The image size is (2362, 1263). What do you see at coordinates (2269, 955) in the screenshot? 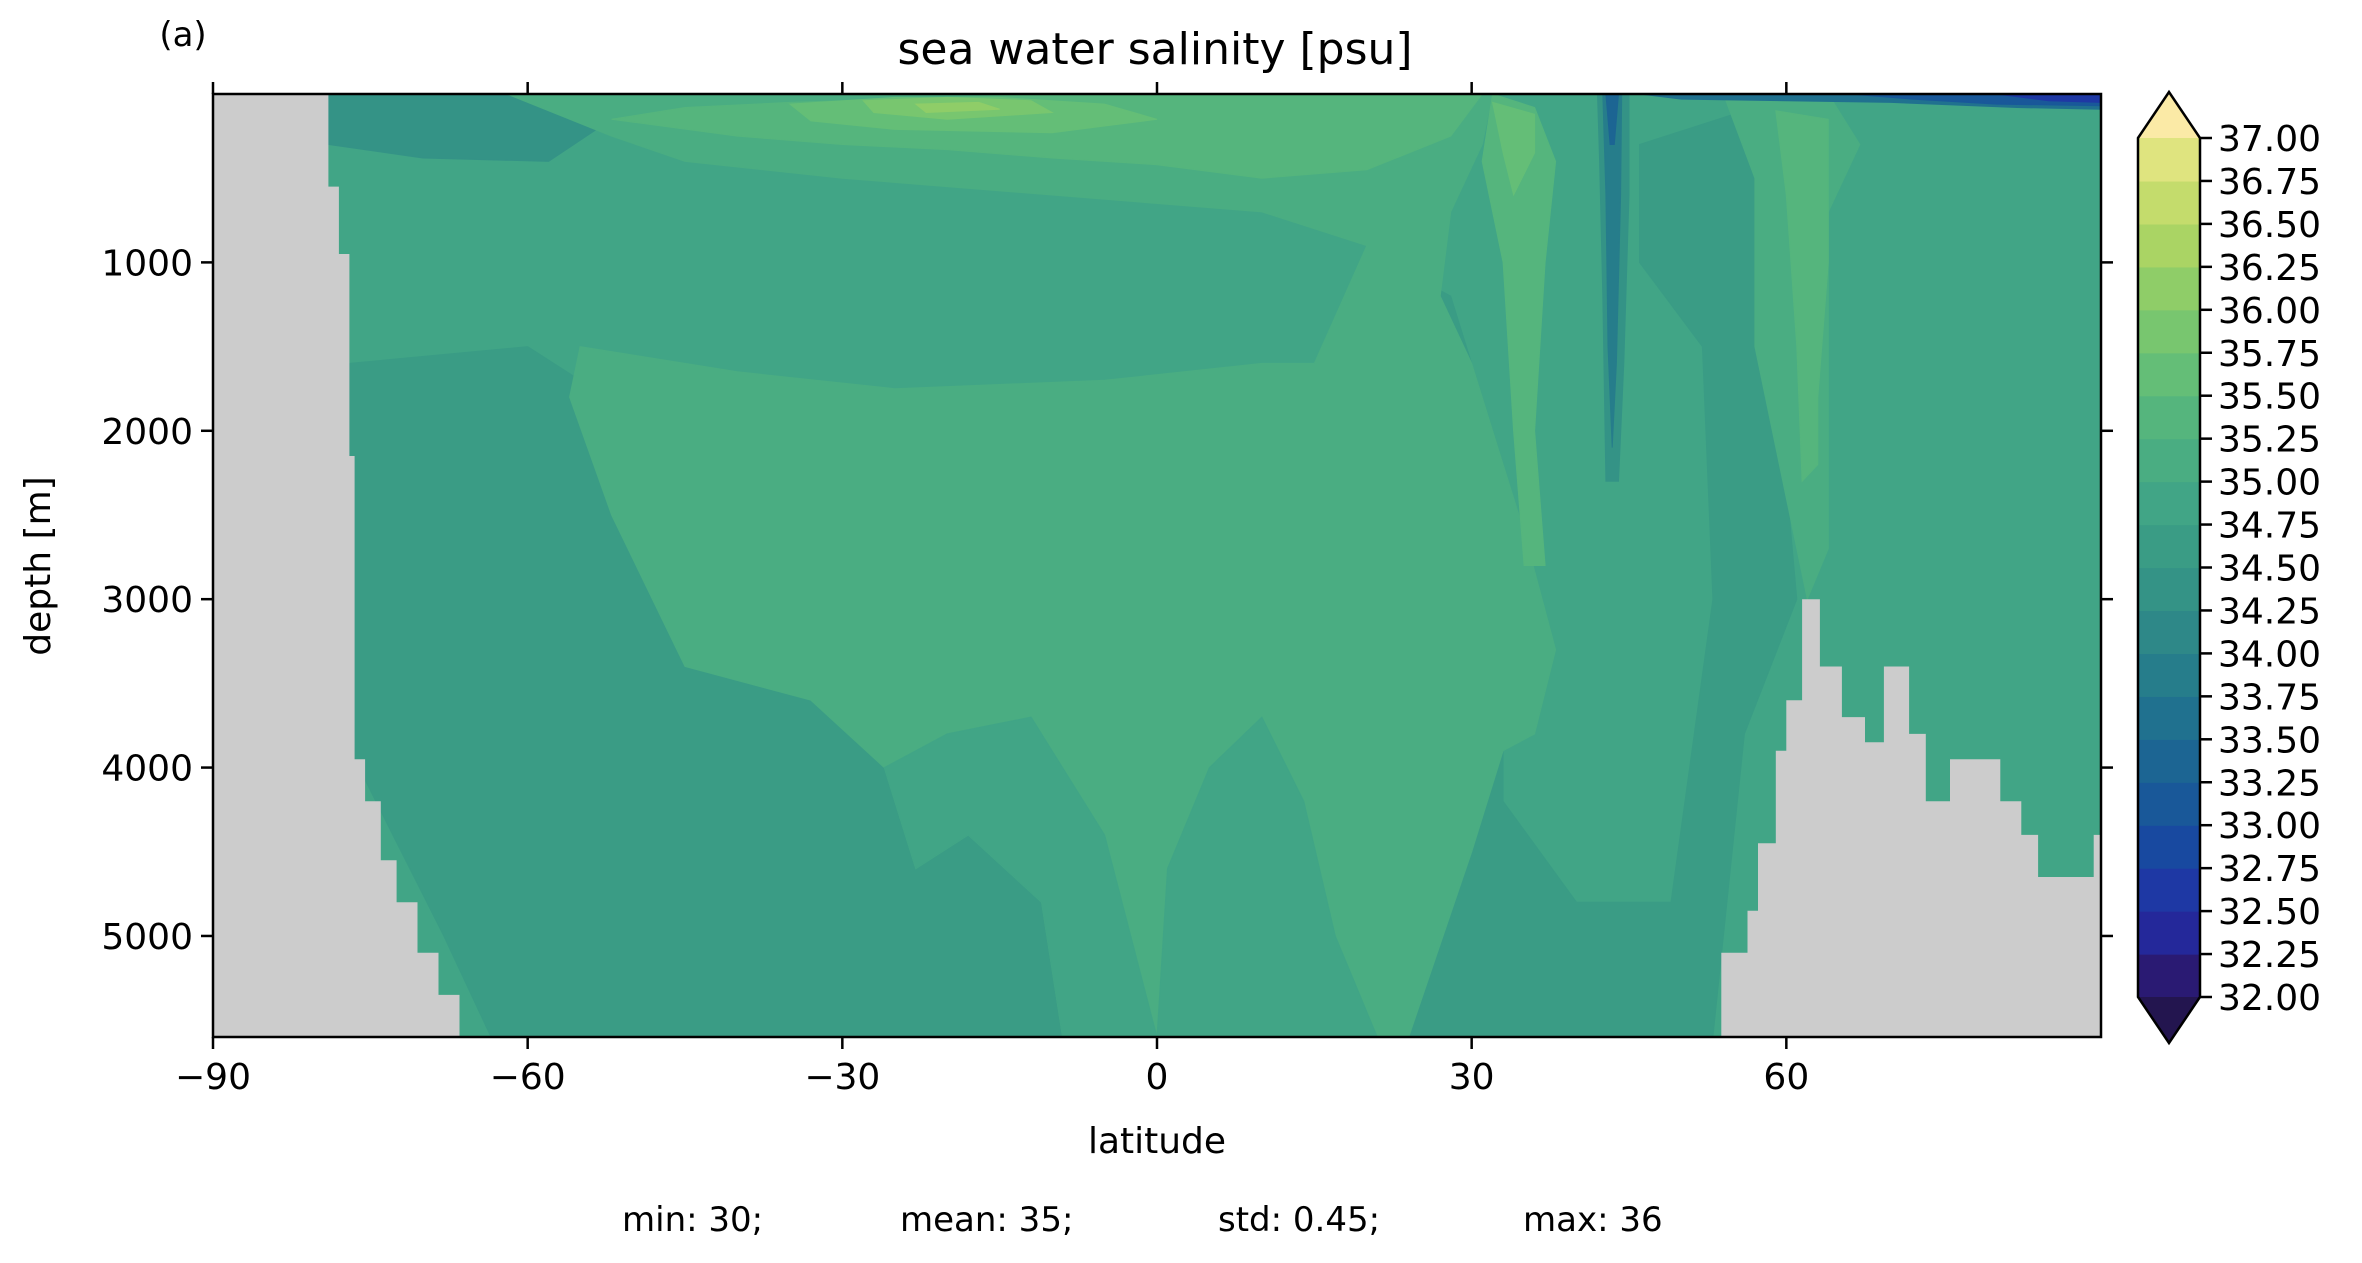
I see `colorbar-tick-label: 32.25` at bounding box center [2269, 955].